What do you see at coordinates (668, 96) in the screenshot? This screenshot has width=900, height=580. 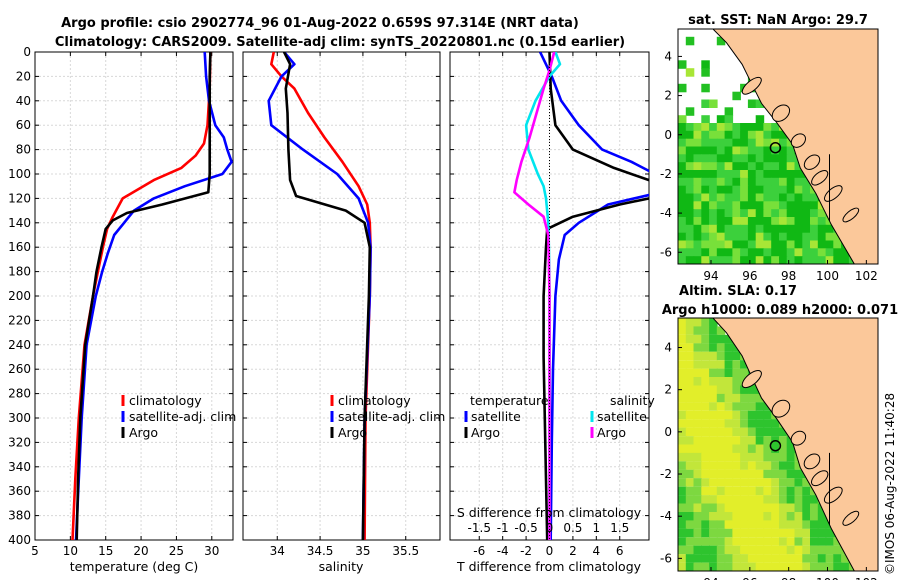 I see `y-tick-label: 2` at bounding box center [668, 96].